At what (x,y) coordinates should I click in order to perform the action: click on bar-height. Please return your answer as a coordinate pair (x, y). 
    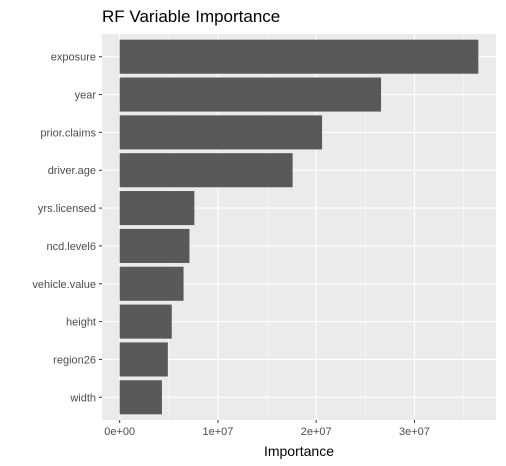
    Looking at the image, I should click on (145, 321).